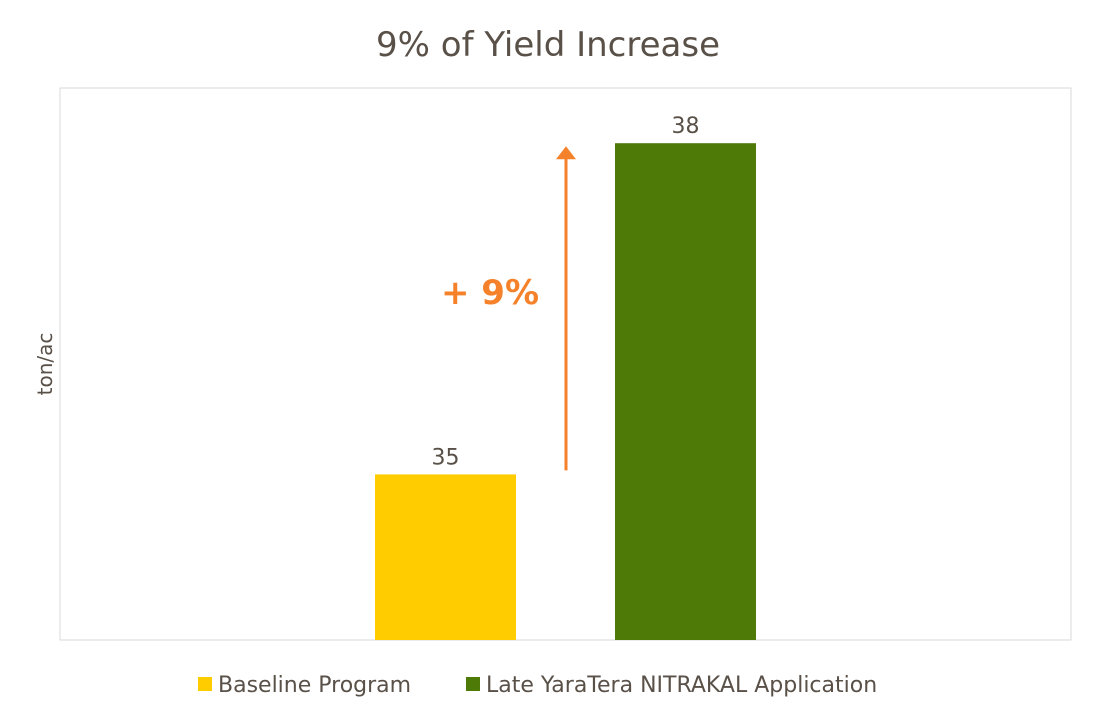 The height and width of the screenshot is (720, 1096). Describe the element at coordinates (314, 685) in the screenshot. I see `legend-label-0: Baseline Program` at that location.